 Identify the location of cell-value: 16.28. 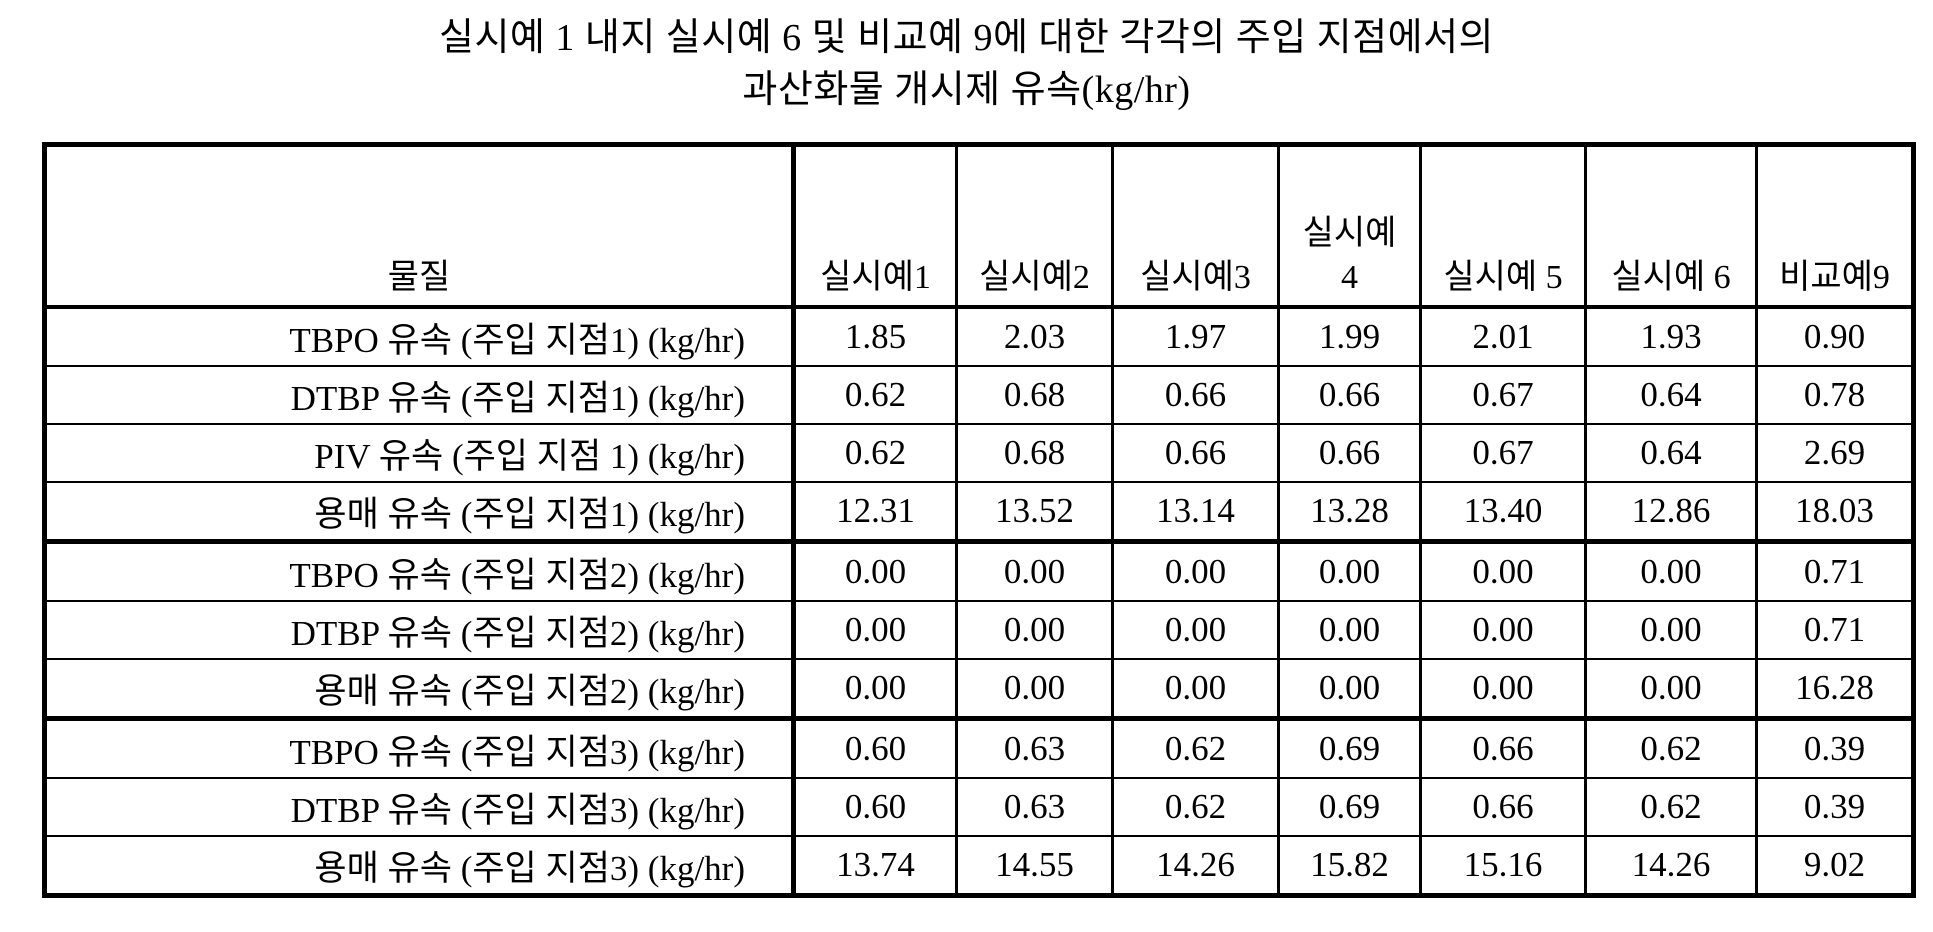
(1835, 689).